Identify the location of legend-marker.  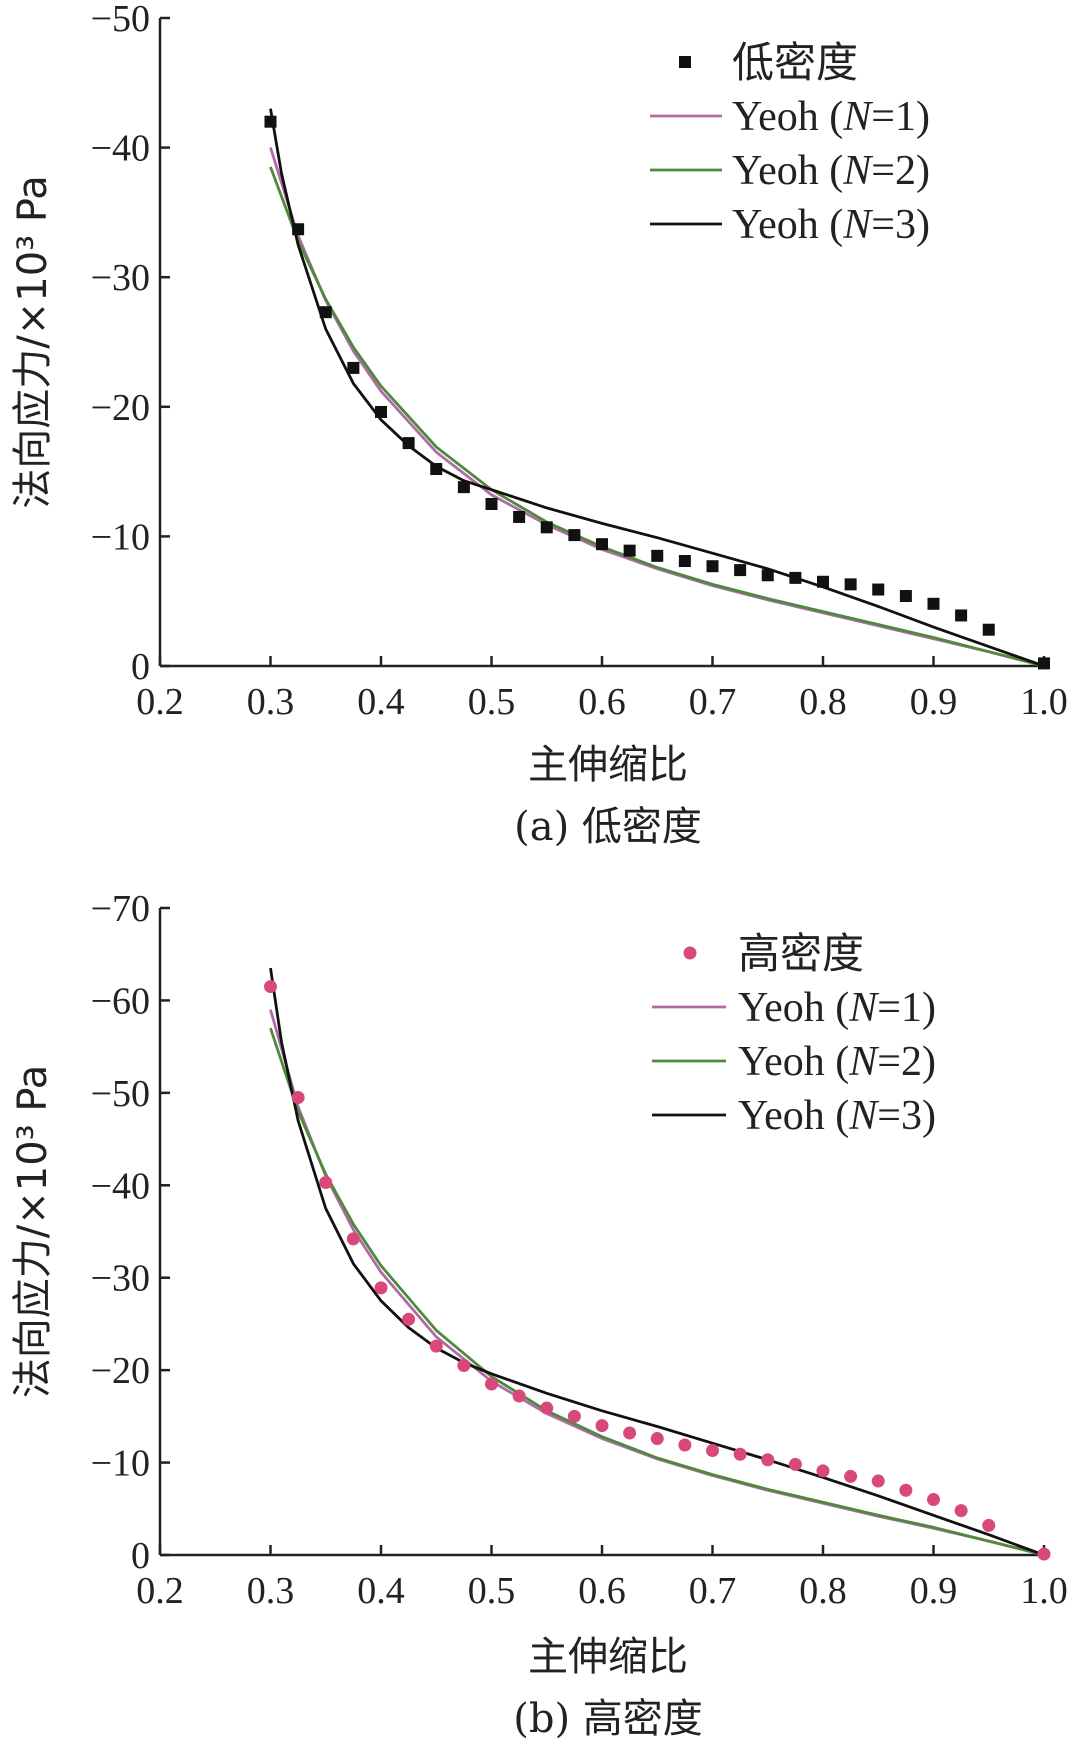
(690, 953).